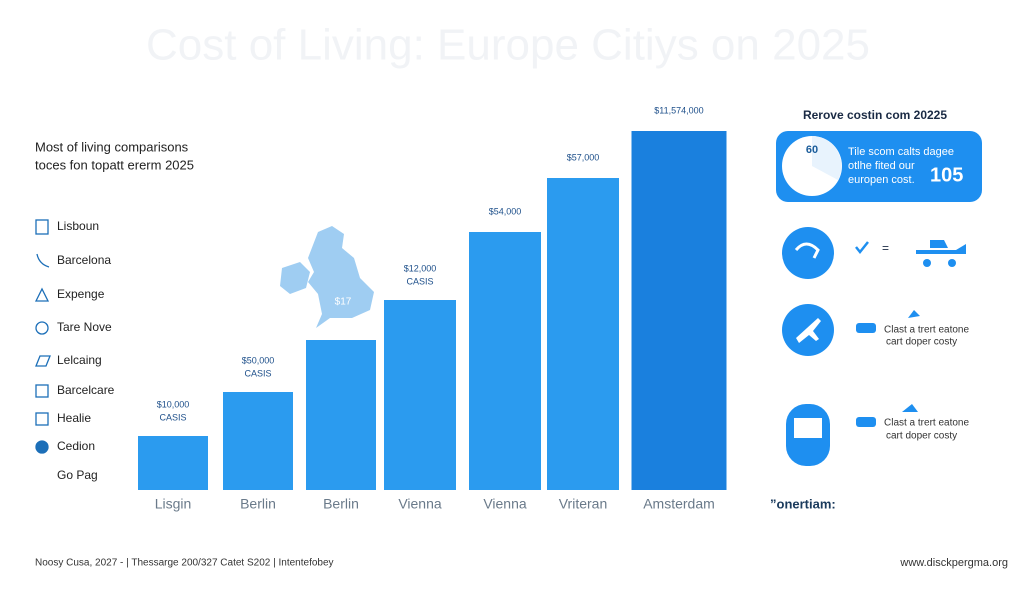 This screenshot has height=590, width=1024. Describe the element at coordinates (86, 390) in the screenshot. I see `side-item: Barcelcare` at that location.